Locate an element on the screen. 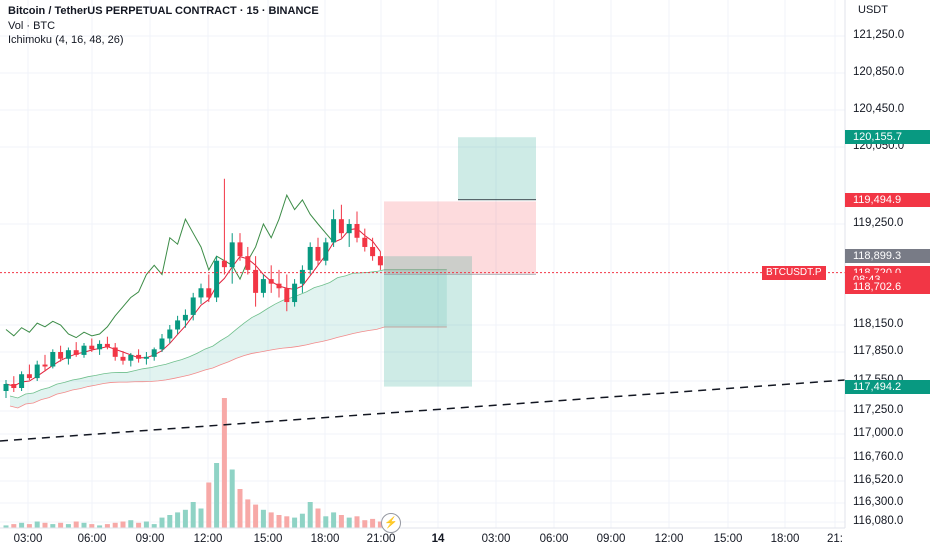  target-zone is located at coordinates (497, 169).